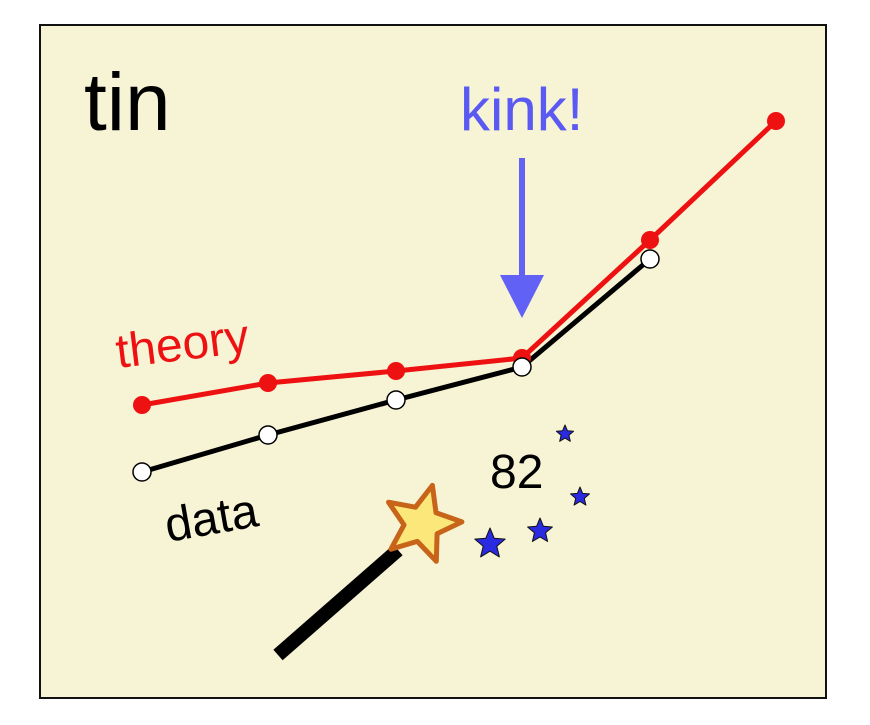 The height and width of the screenshot is (725, 870). What do you see at coordinates (521, 109) in the screenshot?
I see `annotation: kink!` at bounding box center [521, 109].